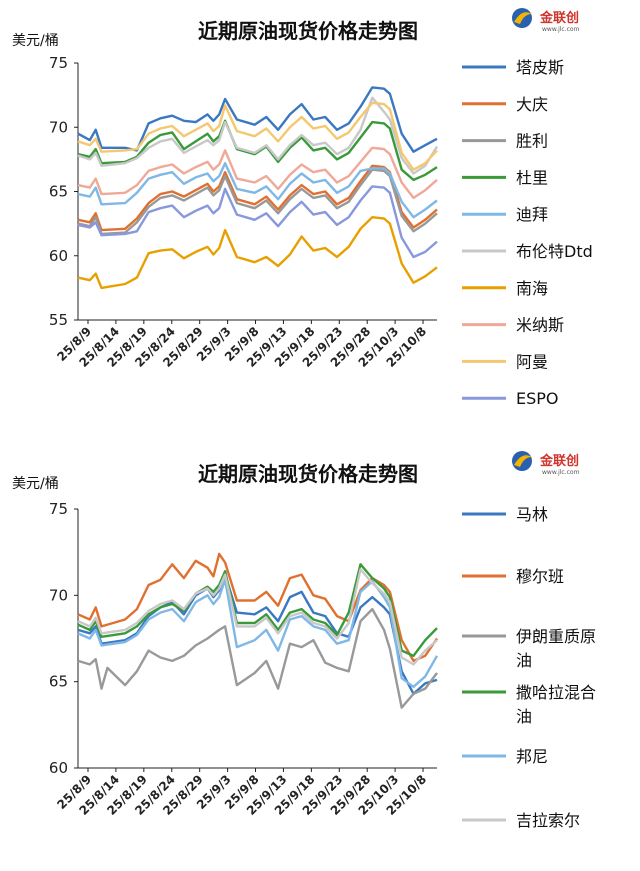  I want to click on legend-label: 塔皮斯, so click(540, 67).